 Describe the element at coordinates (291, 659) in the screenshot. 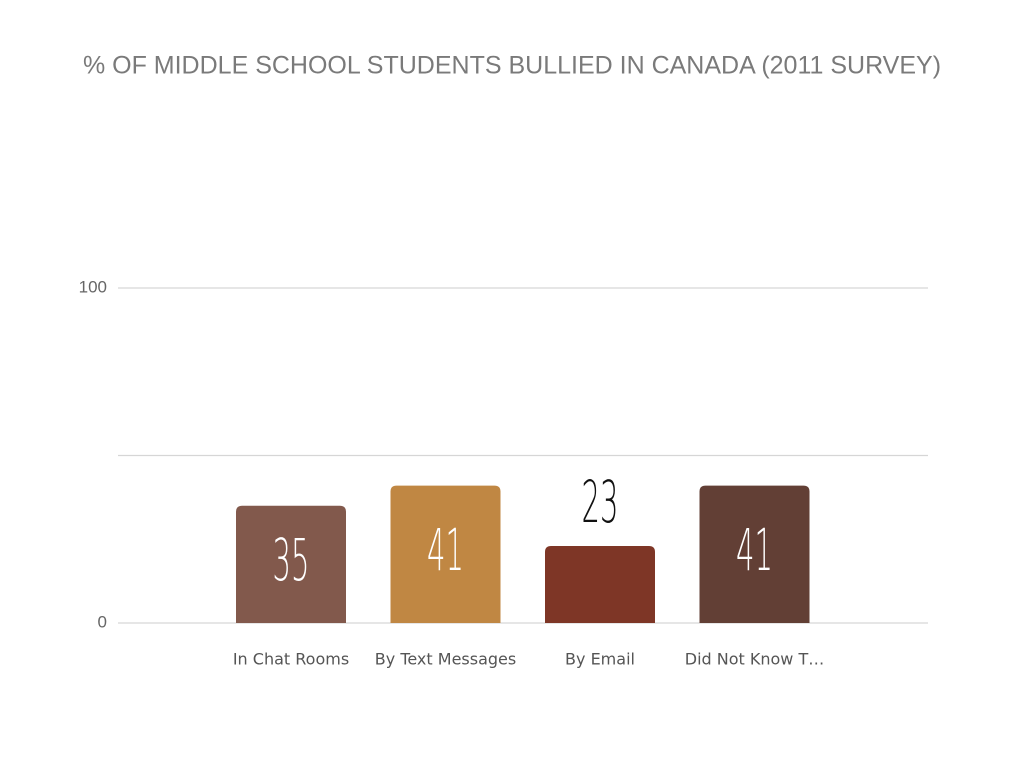

I see `x-tick-label: In Chat Rooms` at that location.